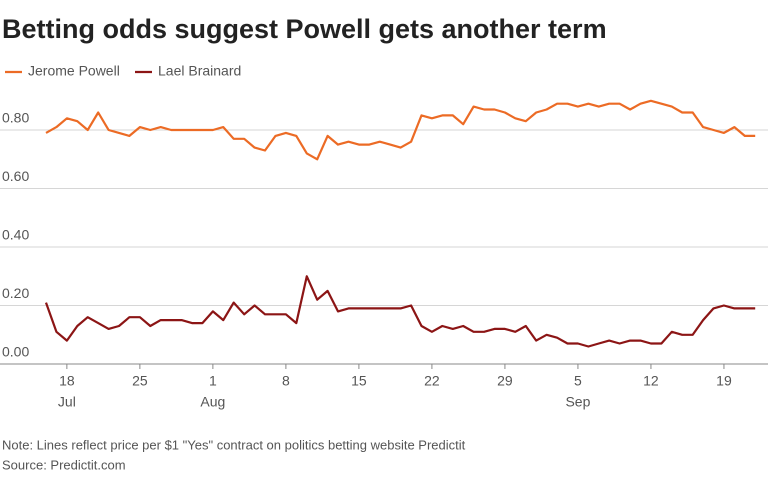  What do you see at coordinates (74, 71) in the screenshot?
I see `legend-label: Jerome Powell` at bounding box center [74, 71].